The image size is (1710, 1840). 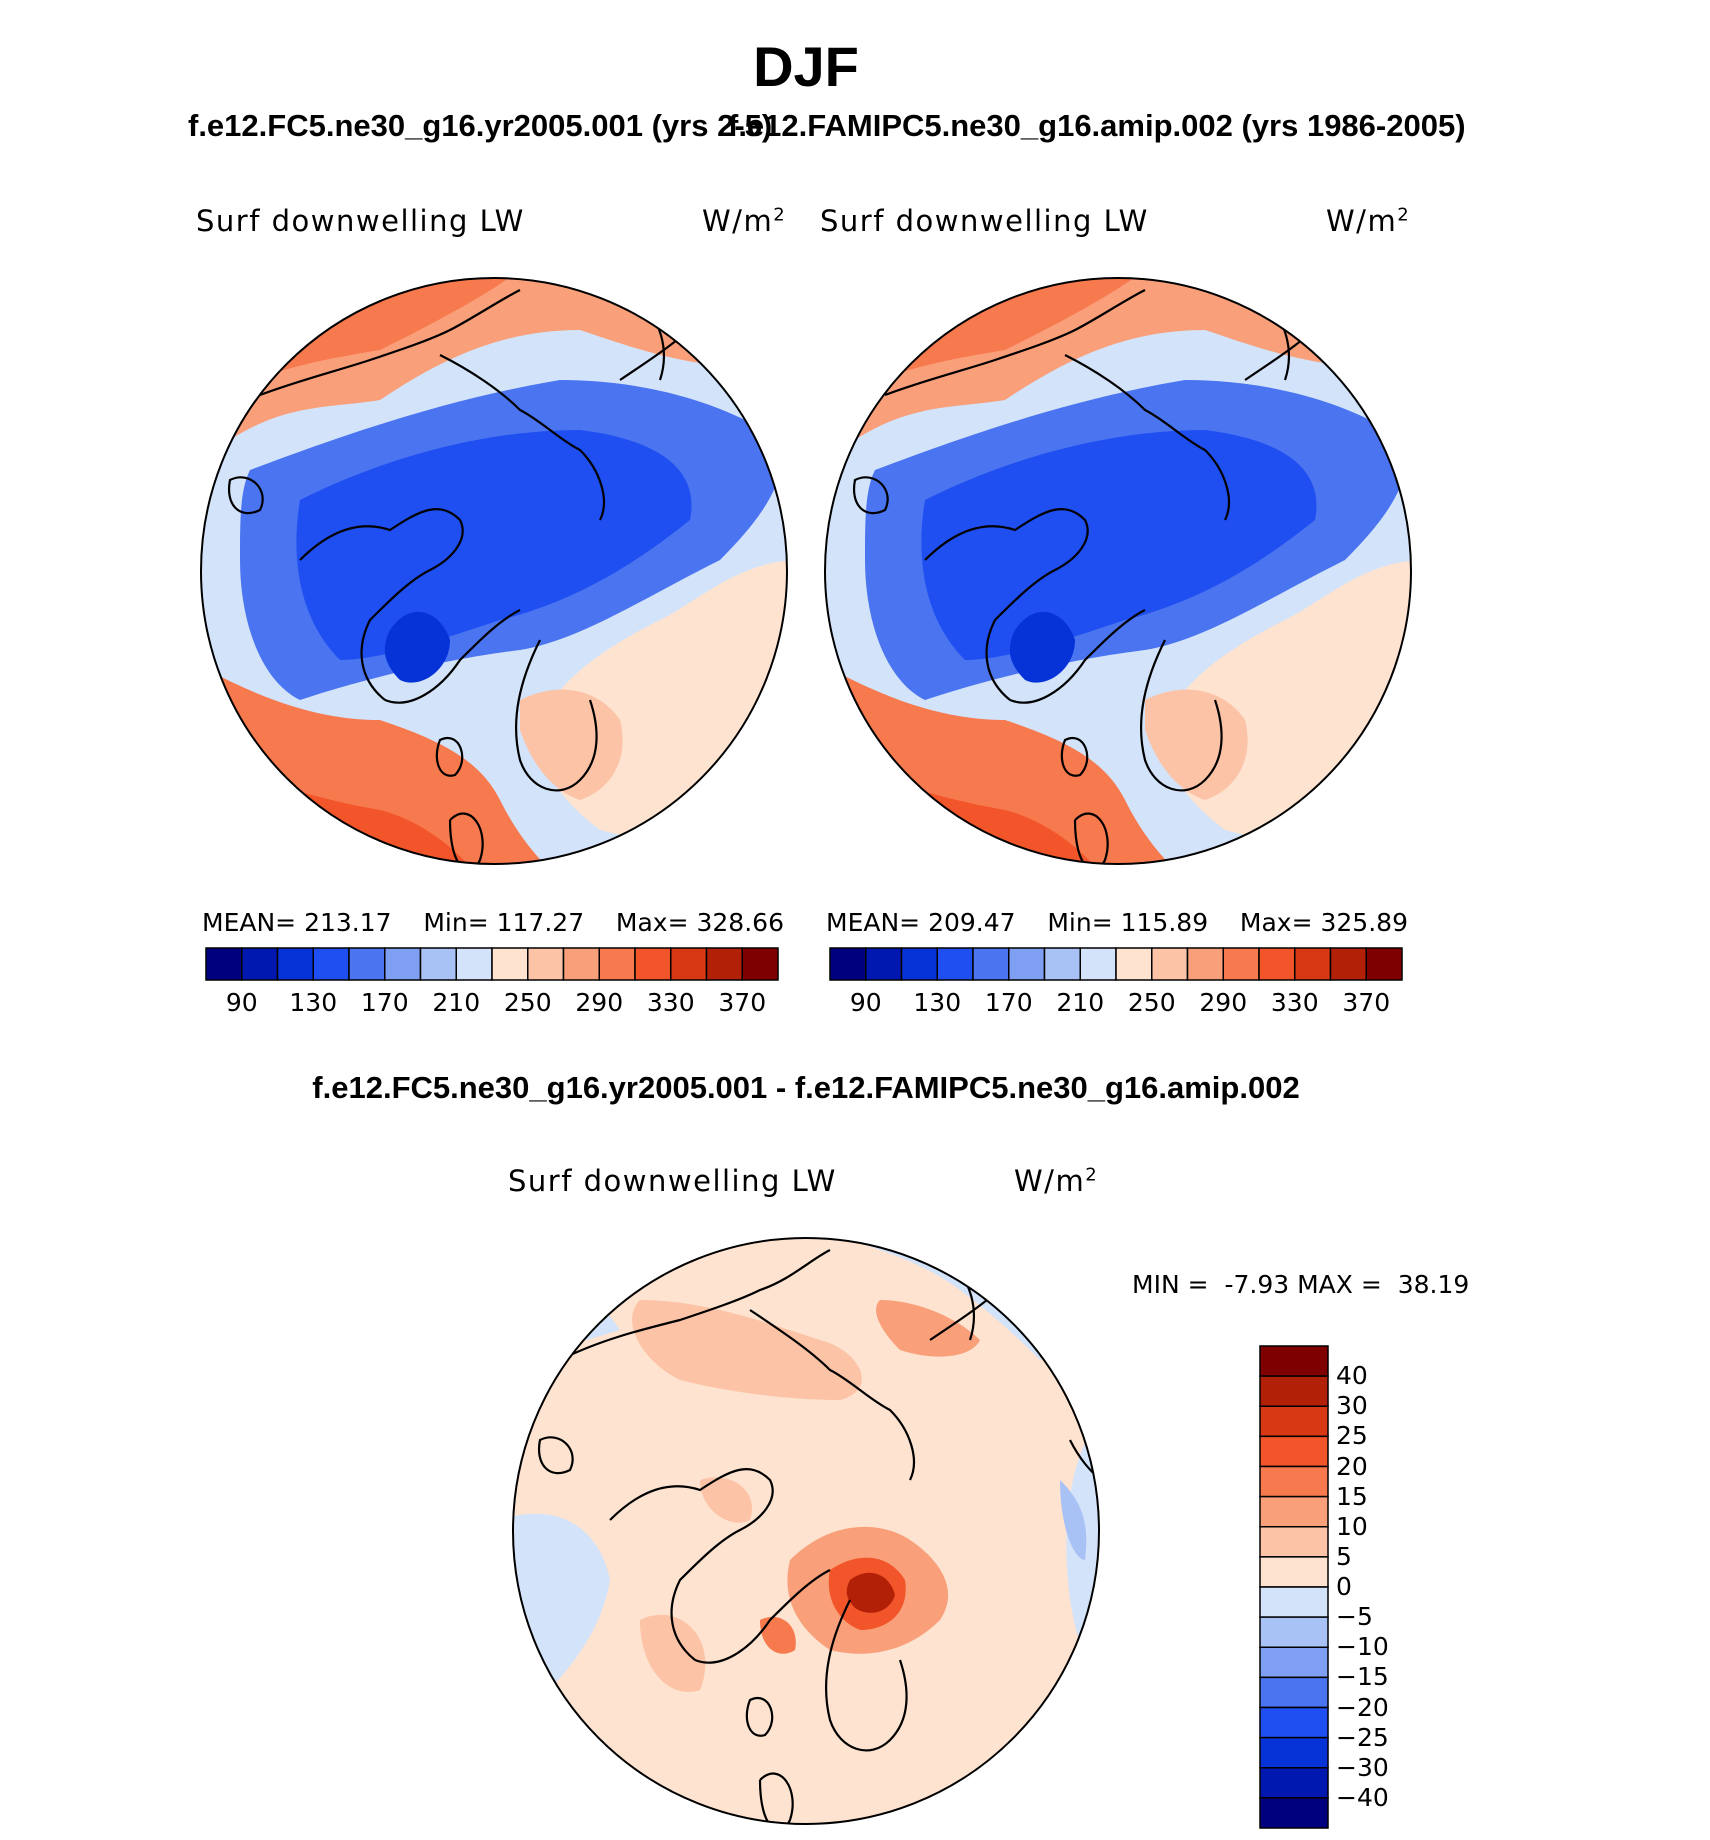 What do you see at coordinates (1352, 1436) in the screenshot?
I see `colorbar-tick-label: 25` at bounding box center [1352, 1436].